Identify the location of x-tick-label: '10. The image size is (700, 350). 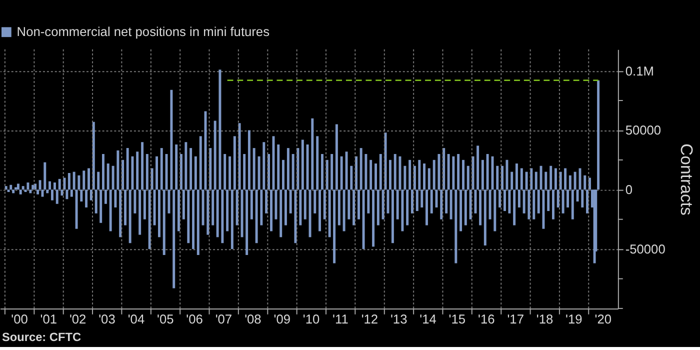
(311, 318).